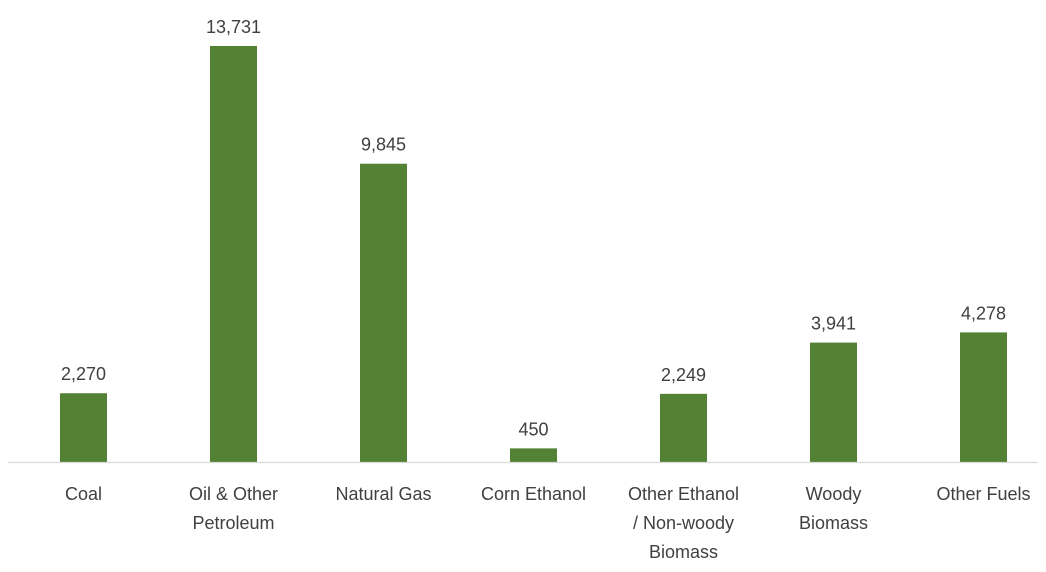 The image size is (1046, 572). I want to click on x-tick-label: Other Ethanol / Non-woody Biomass, so click(683, 523).